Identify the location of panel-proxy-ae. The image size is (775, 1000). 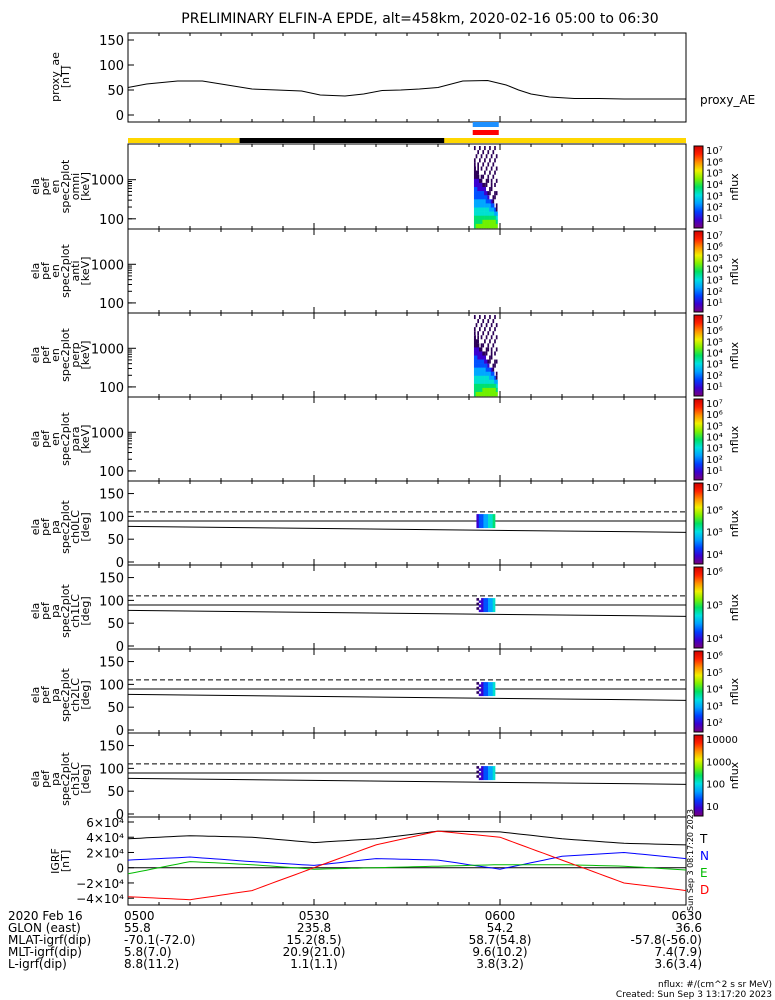
(407, 77).